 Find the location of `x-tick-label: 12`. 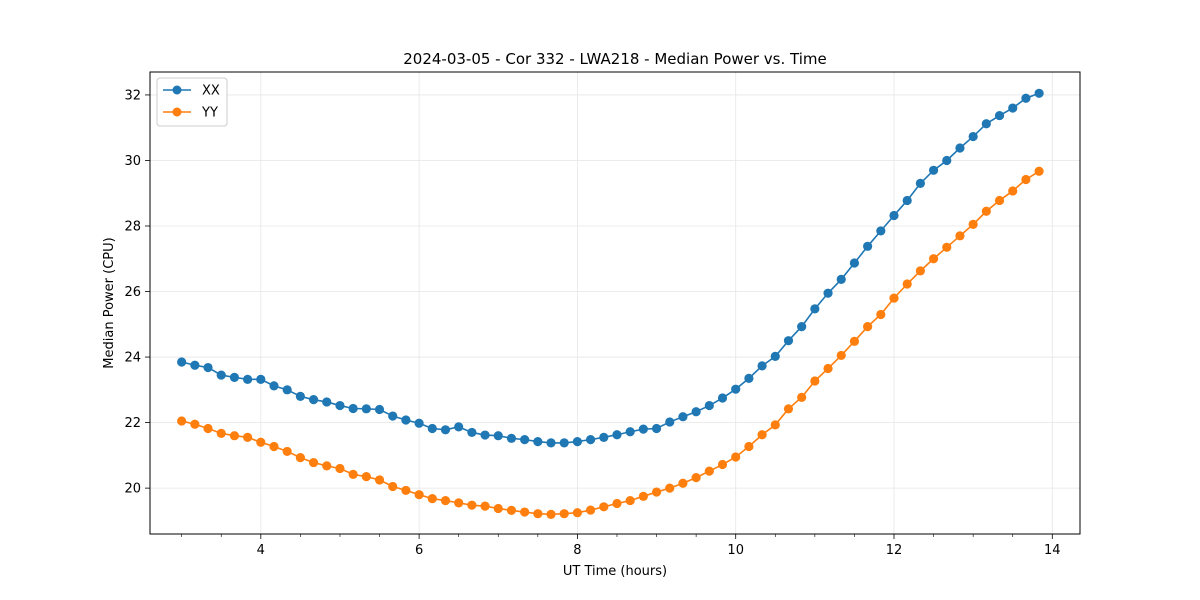

x-tick-label: 12 is located at coordinates (894, 550).